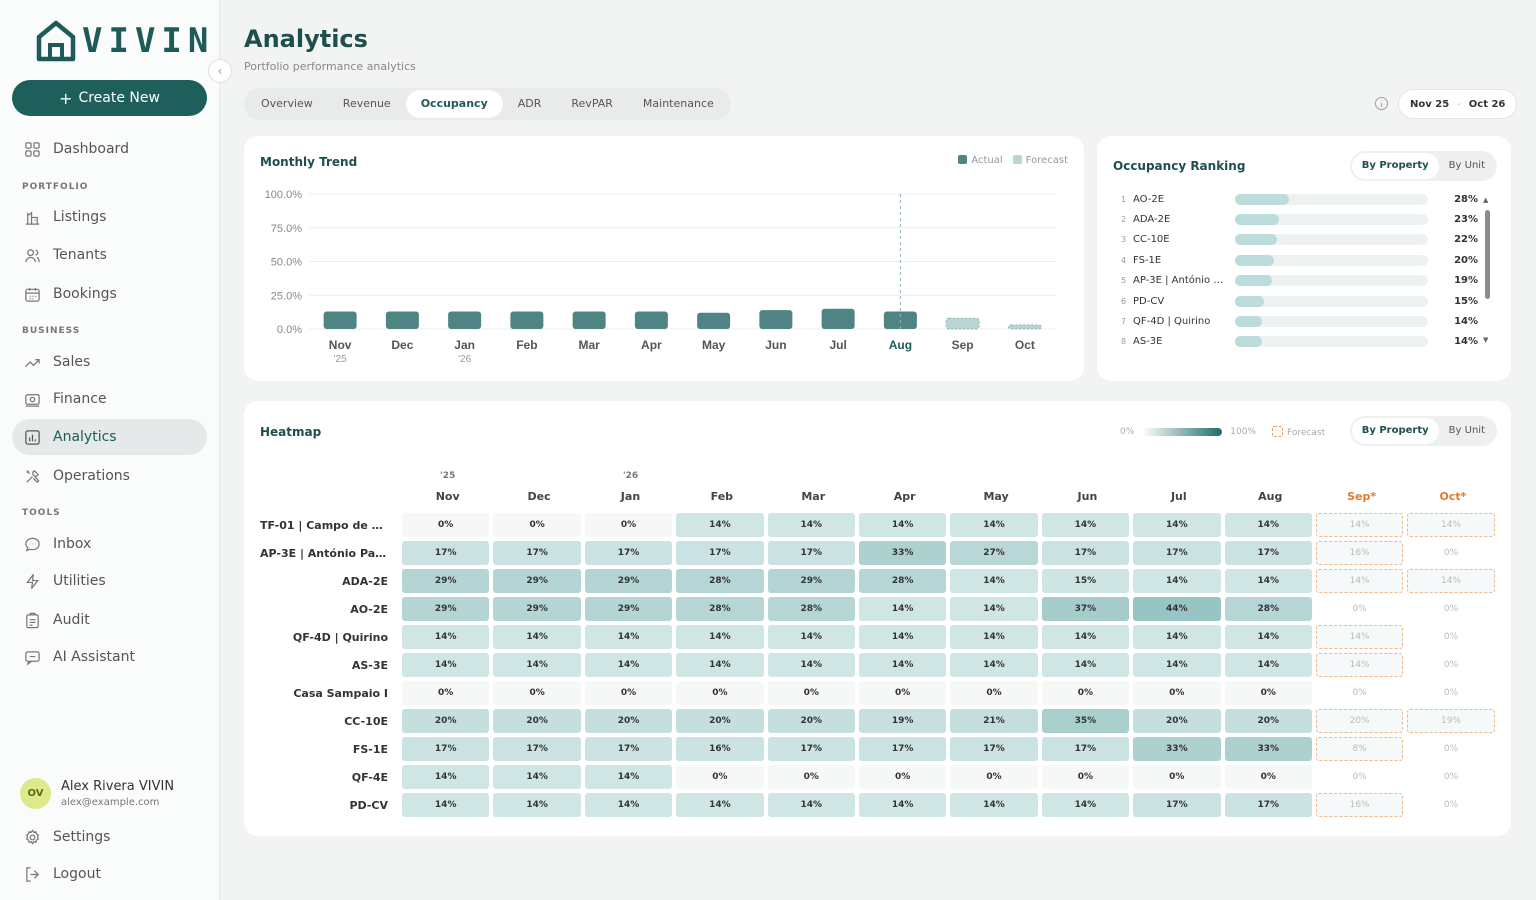  Describe the element at coordinates (109, 544) in the screenshot. I see `nav-item-inbox: Inbox` at that location.